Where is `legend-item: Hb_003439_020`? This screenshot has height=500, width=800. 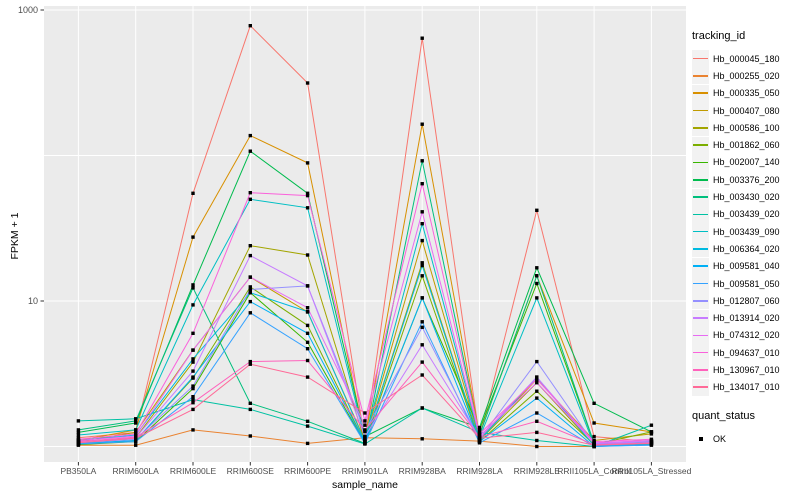 legend-item: Hb_003439_020 is located at coordinates (746, 214).